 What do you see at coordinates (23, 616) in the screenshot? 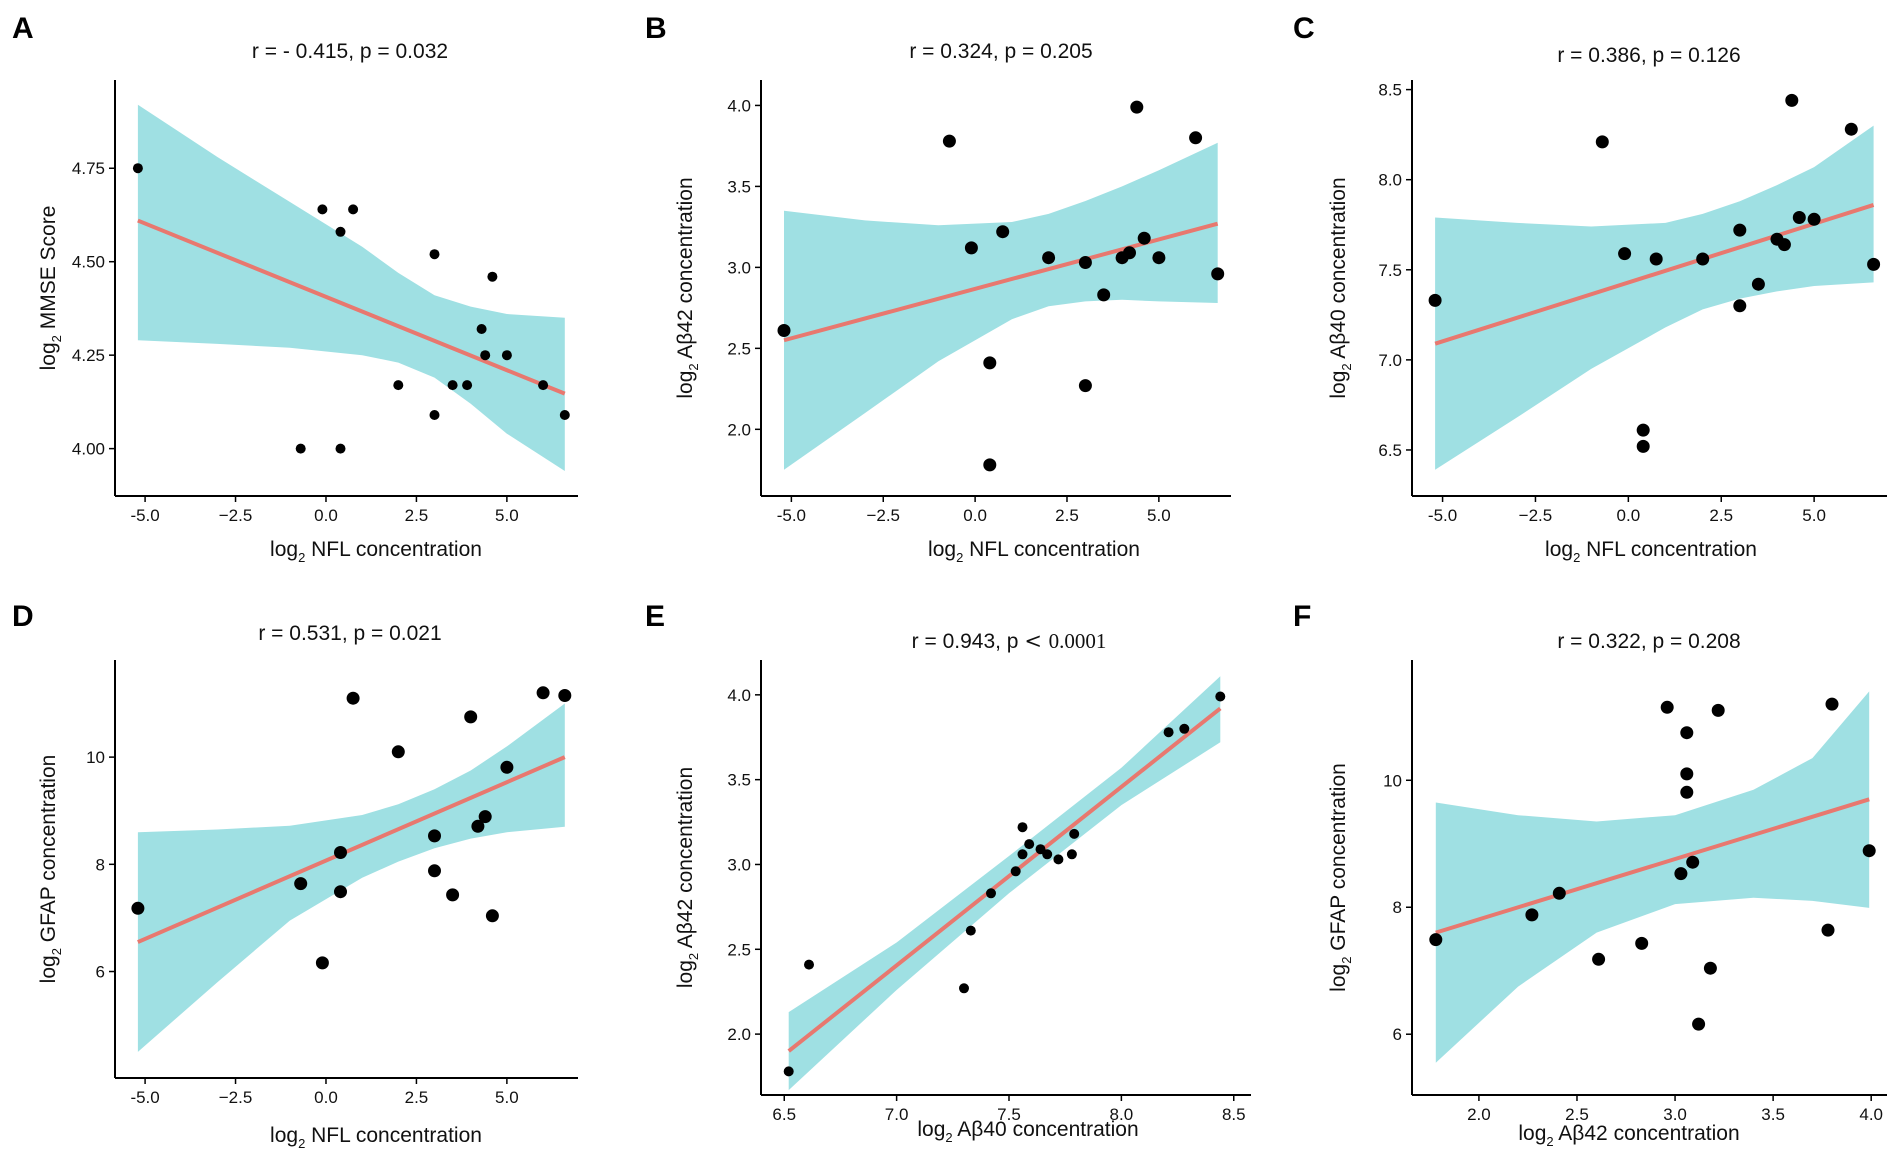
I see `panel-letter: D` at bounding box center [23, 616].